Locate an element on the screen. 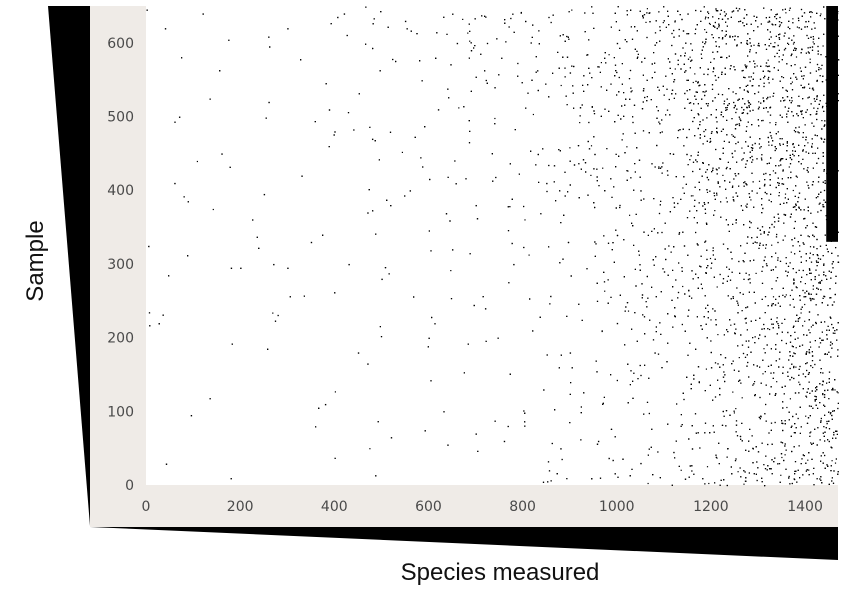 The width and height of the screenshot is (854, 601). x-tick-label: 0 is located at coordinates (146, 507).